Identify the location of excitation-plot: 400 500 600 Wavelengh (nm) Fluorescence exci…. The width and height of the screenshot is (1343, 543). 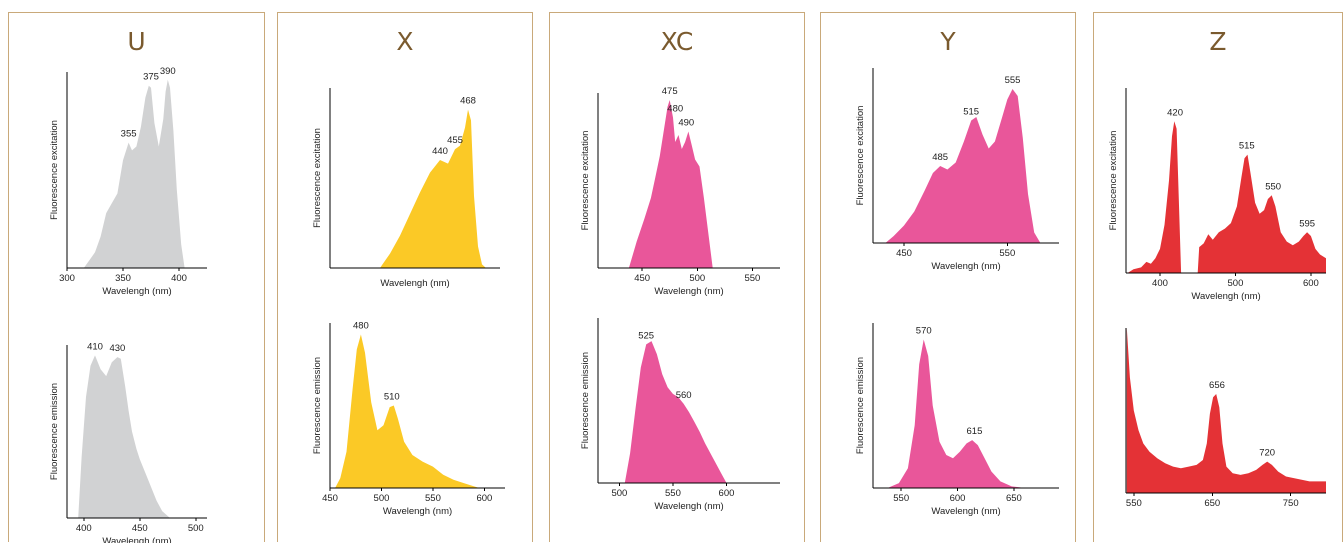
(1217, 195).